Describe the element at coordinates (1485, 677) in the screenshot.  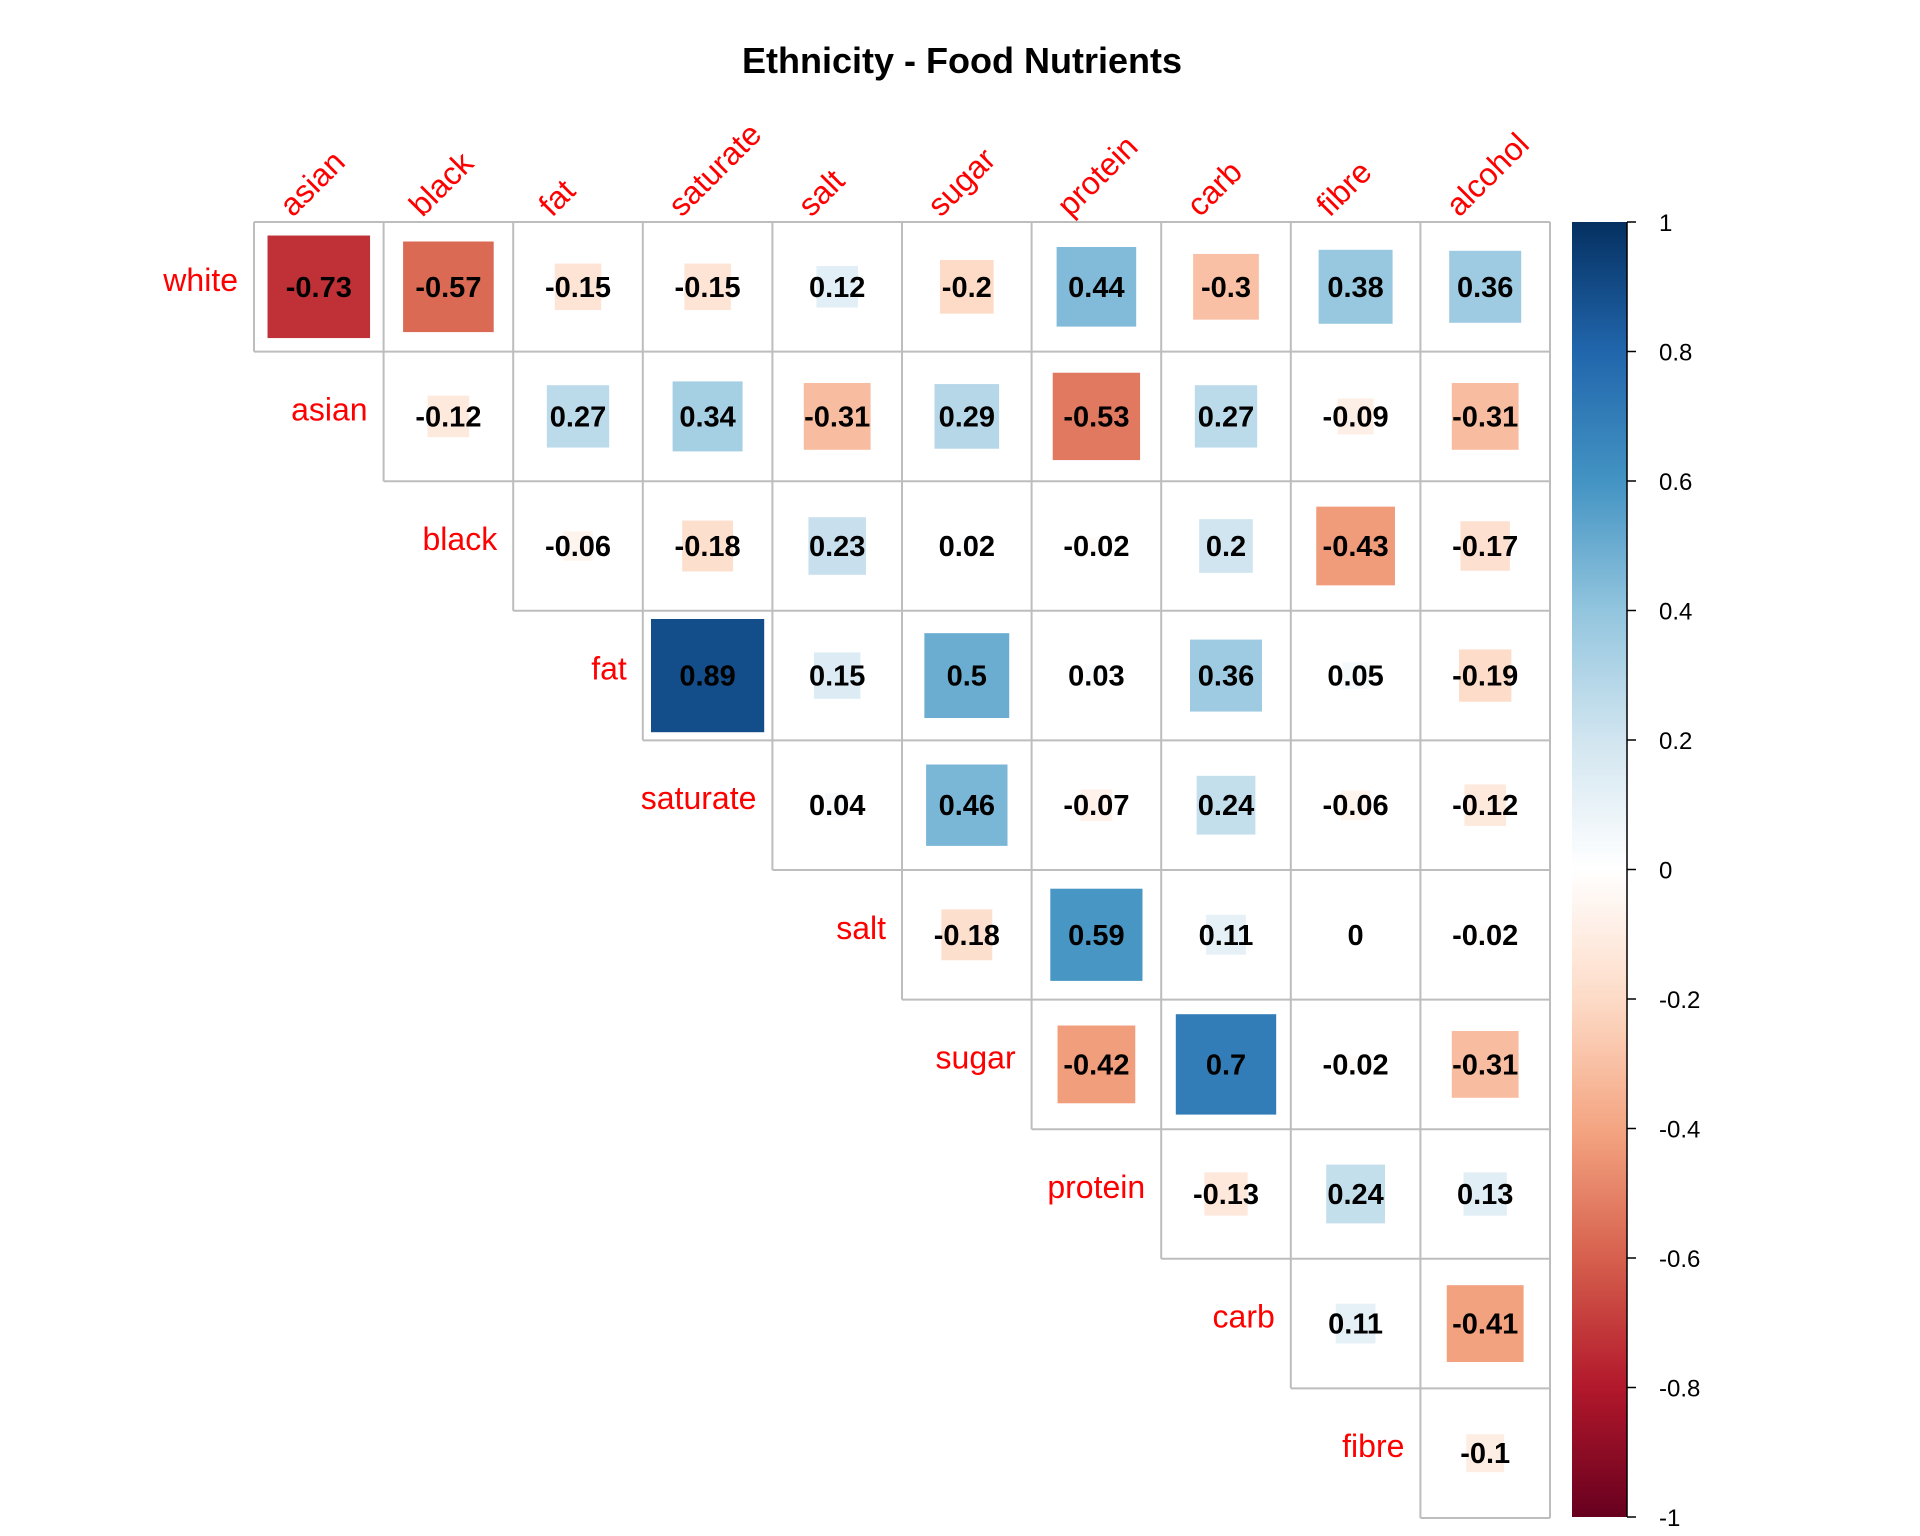
I see `cell-value: -0.19` at that location.